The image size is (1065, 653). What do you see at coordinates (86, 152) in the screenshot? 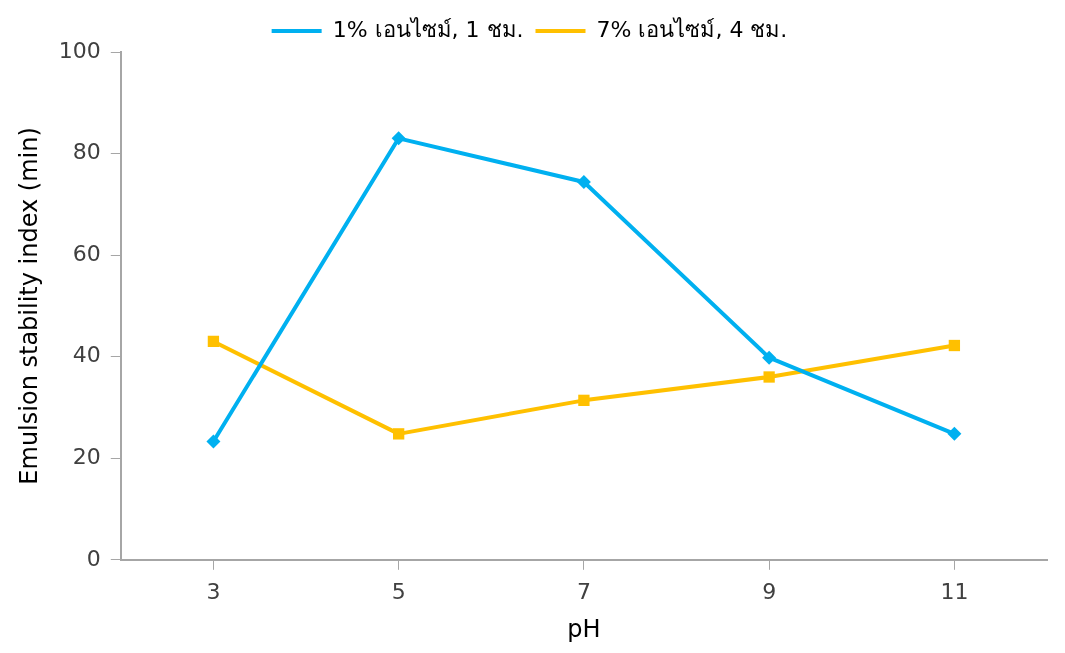
I see `y-tick-label: 80` at bounding box center [86, 152].